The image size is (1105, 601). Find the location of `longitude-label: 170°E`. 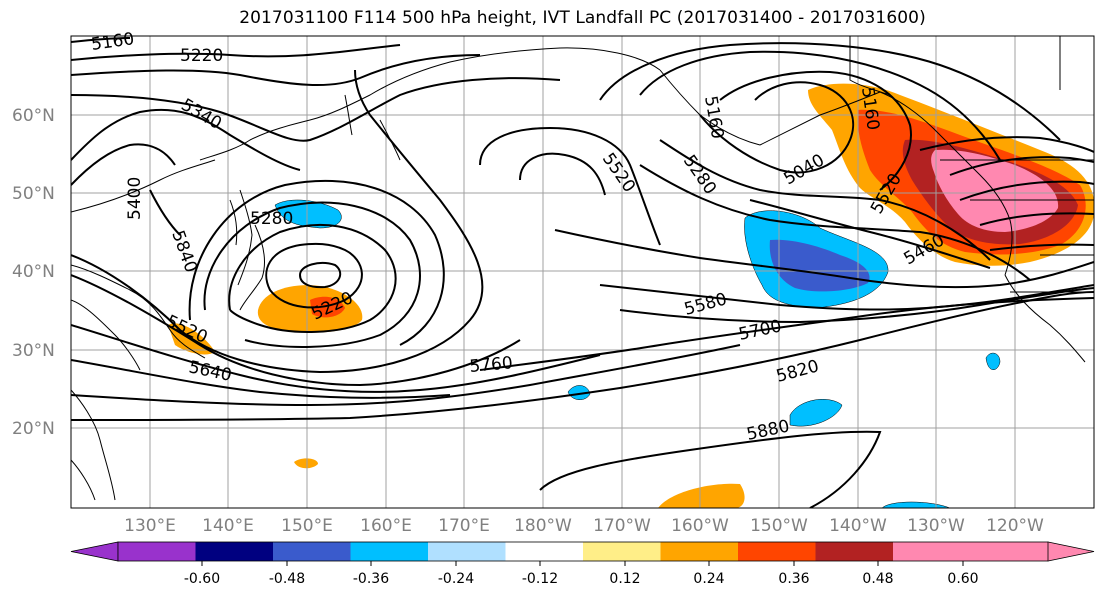

longitude-label: 170°E is located at coordinates (464, 526).